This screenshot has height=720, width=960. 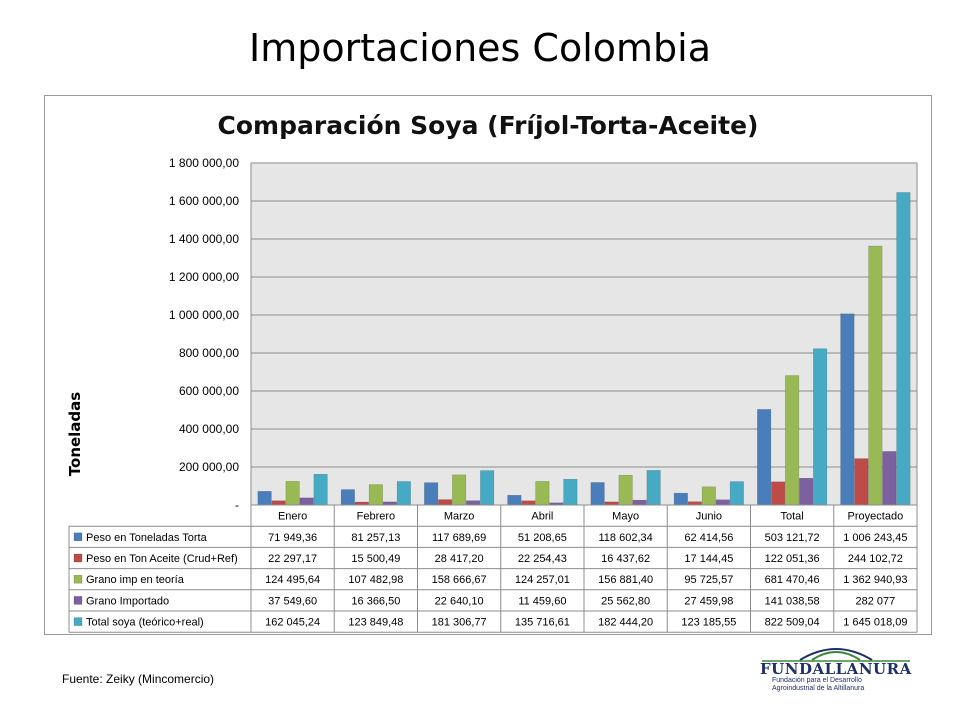 What do you see at coordinates (817, 680) in the screenshot?
I see `logo-tagline-1: Fundación para el Desarrollo` at bounding box center [817, 680].